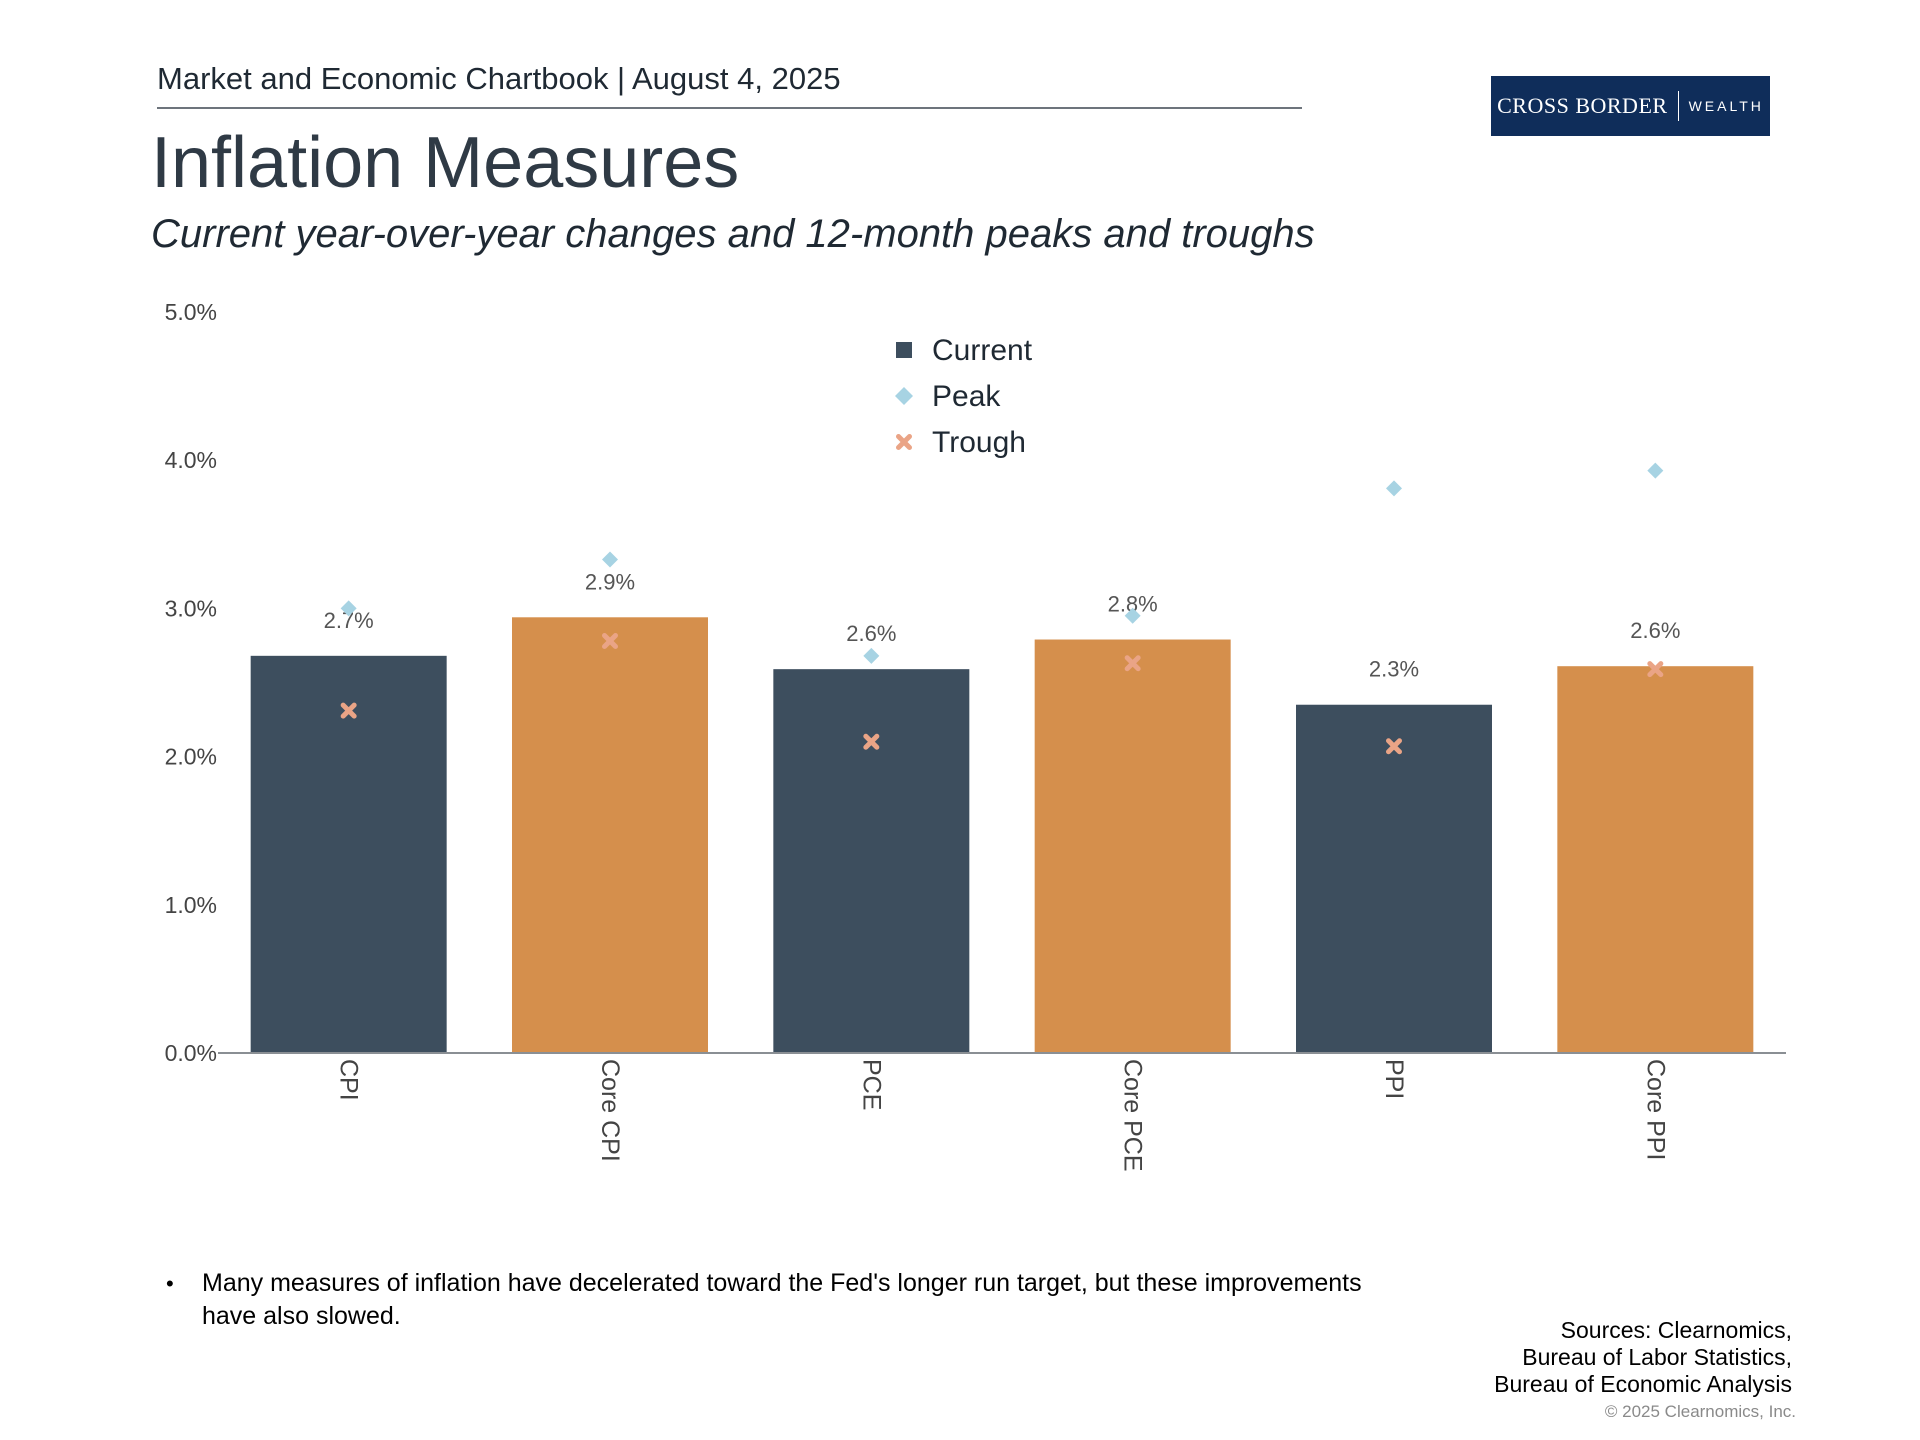  Describe the element at coordinates (349, 1080) in the screenshot. I see `x-tick-label: CPI` at that location.